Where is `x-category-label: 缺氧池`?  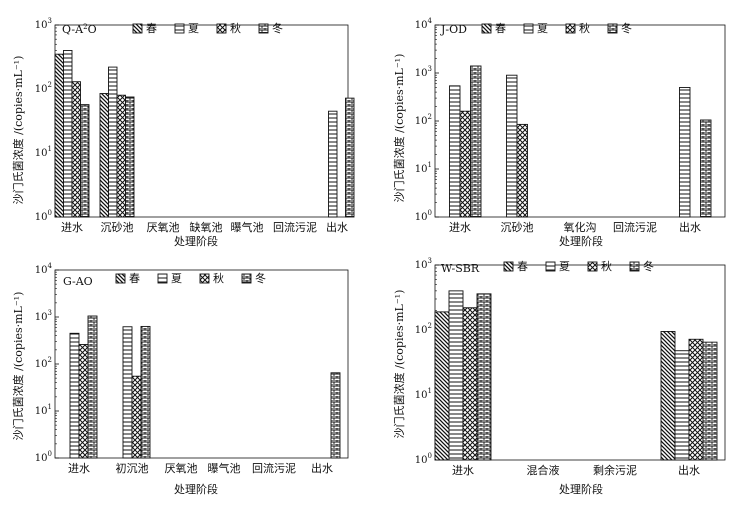 x-category-label: 缺氧池 is located at coordinates (206, 227).